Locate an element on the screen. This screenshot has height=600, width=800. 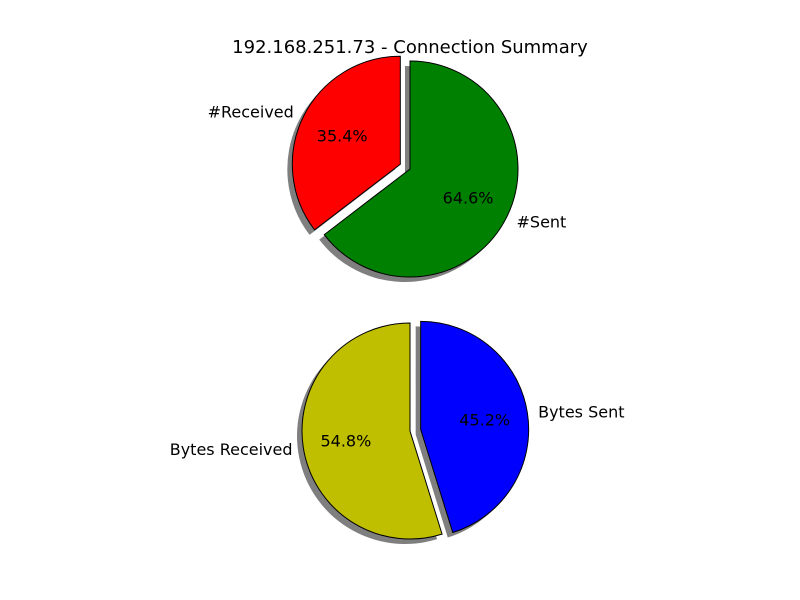
slice-label-sent: #Sent is located at coordinates (542, 222).